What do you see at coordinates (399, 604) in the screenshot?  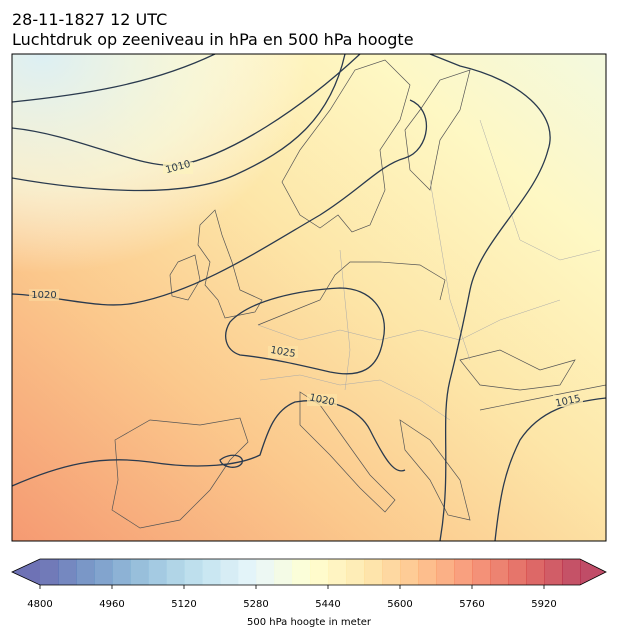 I see `colorbar-tick-label: 5600` at bounding box center [399, 604].